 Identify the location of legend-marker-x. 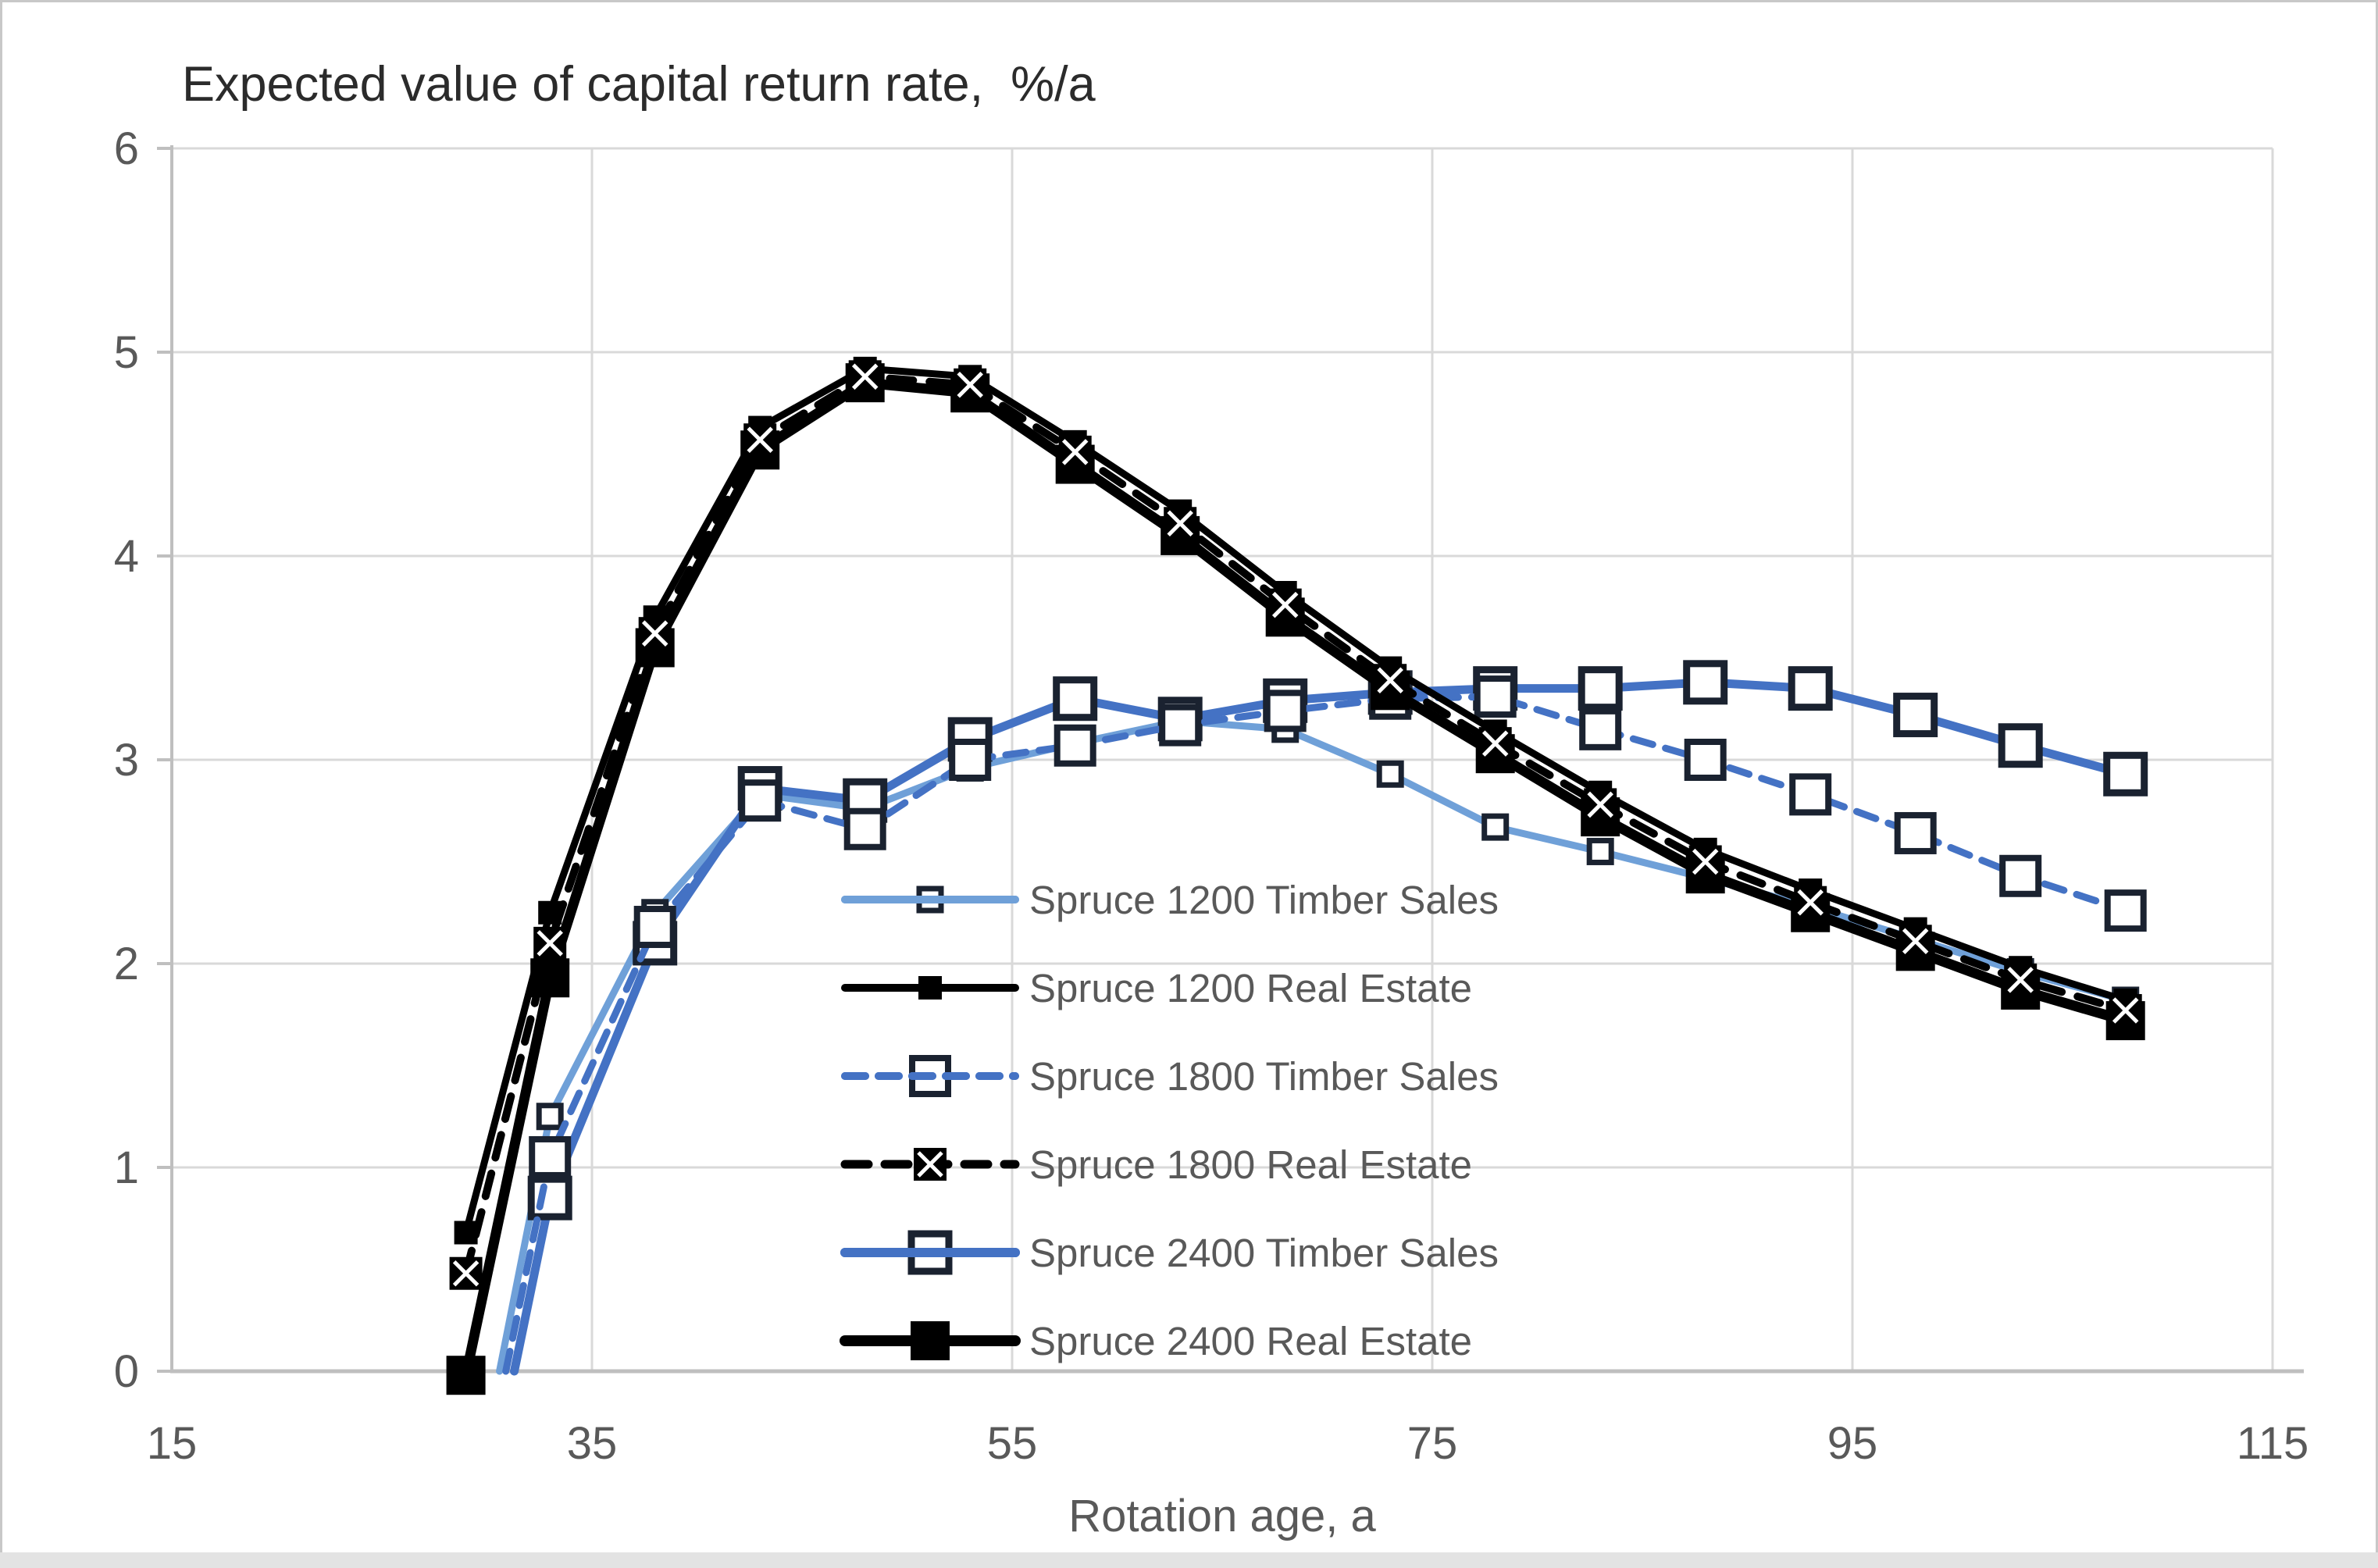
(930, 1164).